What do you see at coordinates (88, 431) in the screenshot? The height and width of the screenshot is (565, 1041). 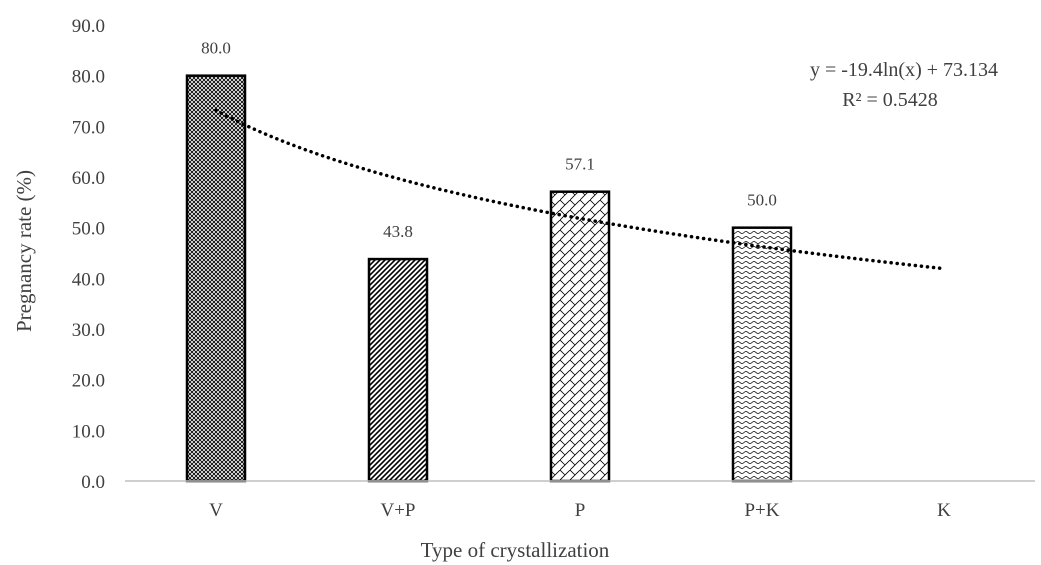 I see `y-tick-label: 10.0` at bounding box center [88, 431].